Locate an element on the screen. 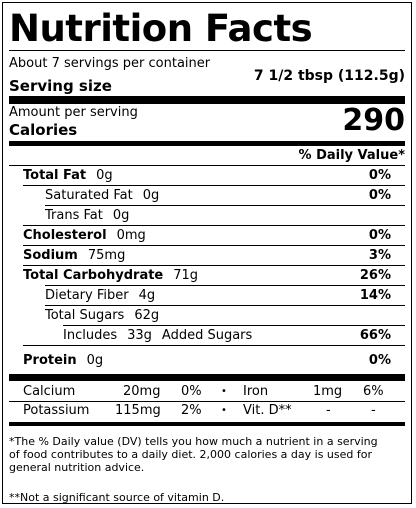 The height and width of the screenshot is (508, 416). iron-dv: 6% is located at coordinates (373, 391).